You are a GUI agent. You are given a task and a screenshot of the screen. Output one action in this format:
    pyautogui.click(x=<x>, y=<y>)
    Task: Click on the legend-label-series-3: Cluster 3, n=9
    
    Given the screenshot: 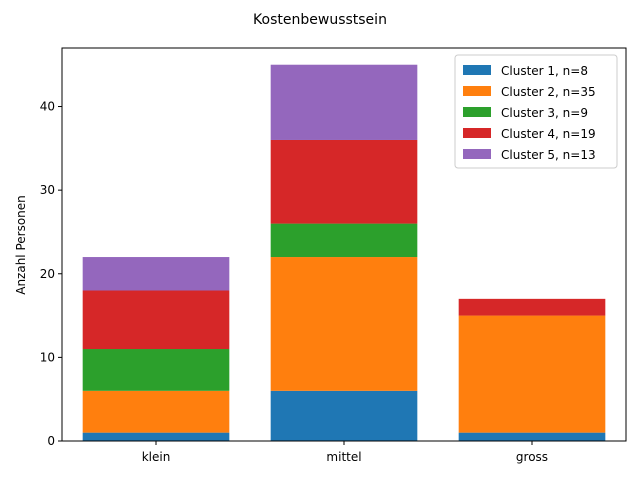 What is the action you would take?
    pyautogui.click(x=544, y=113)
    